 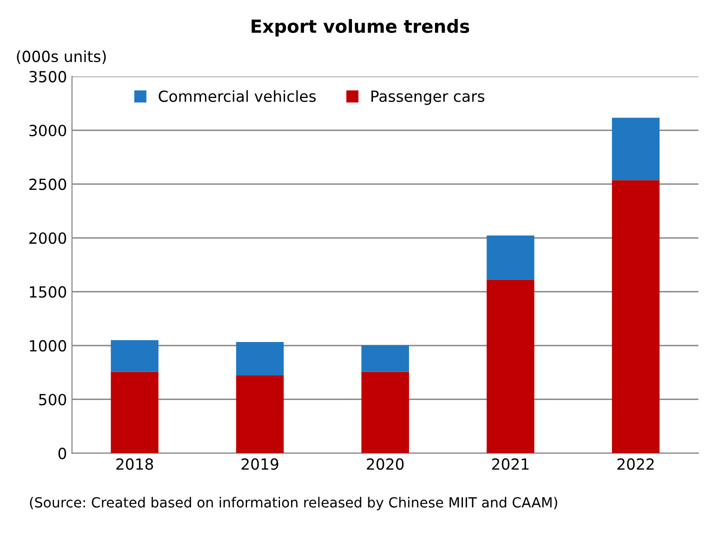 I want to click on y-tick-label: 500, so click(x=52, y=400).